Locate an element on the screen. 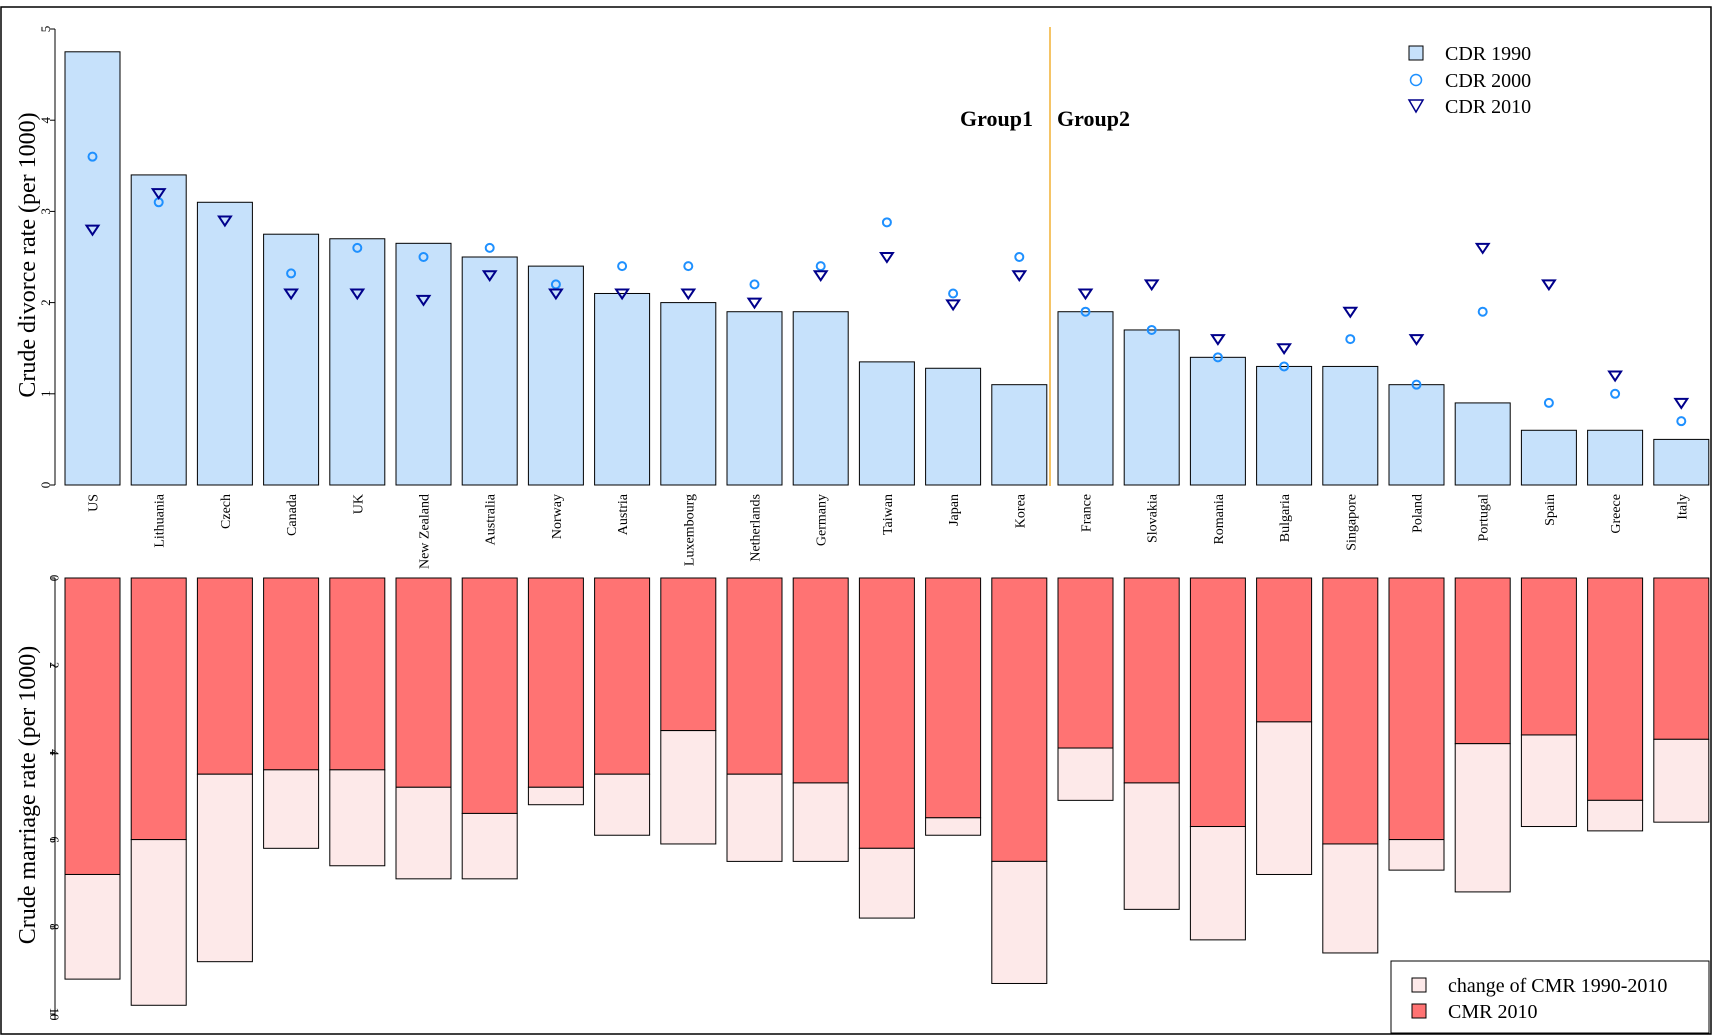  cdr-2010-point-france is located at coordinates (1085, 294).